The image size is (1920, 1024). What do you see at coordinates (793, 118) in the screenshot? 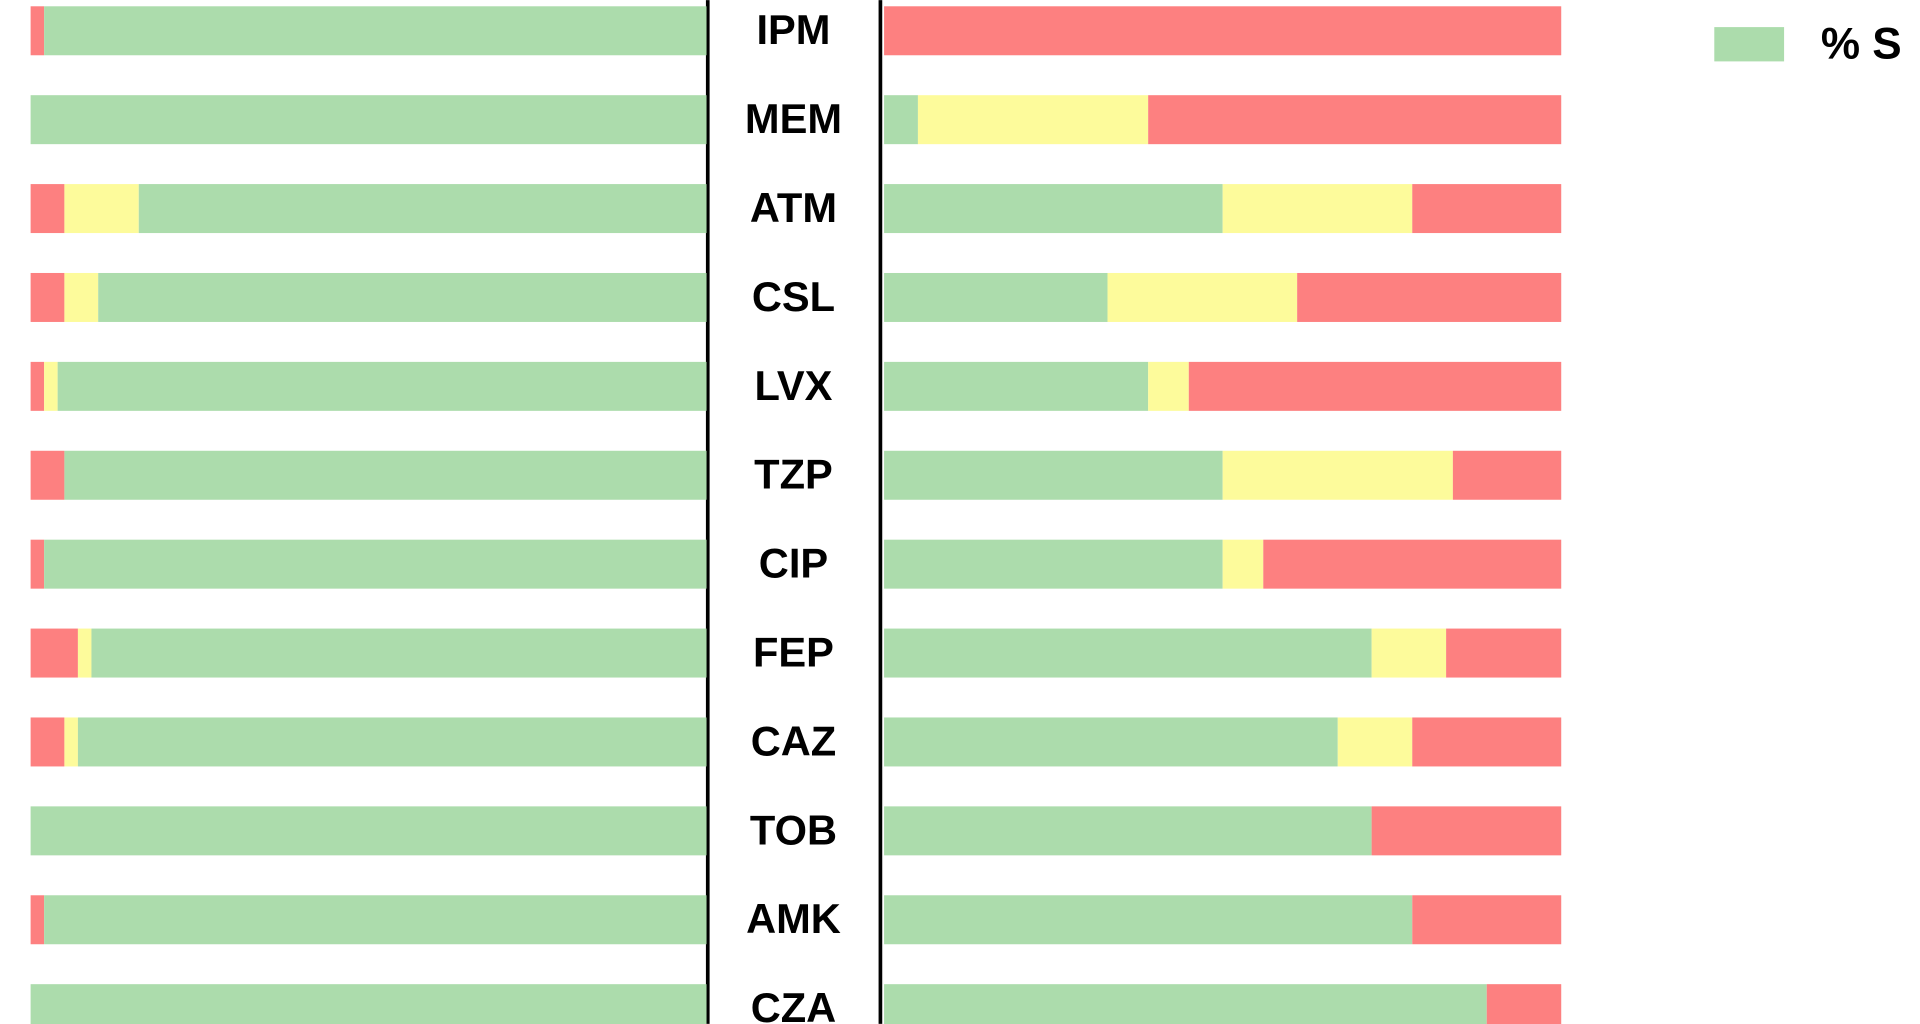
I see `category-label: MEM` at bounding box center [793, 118].